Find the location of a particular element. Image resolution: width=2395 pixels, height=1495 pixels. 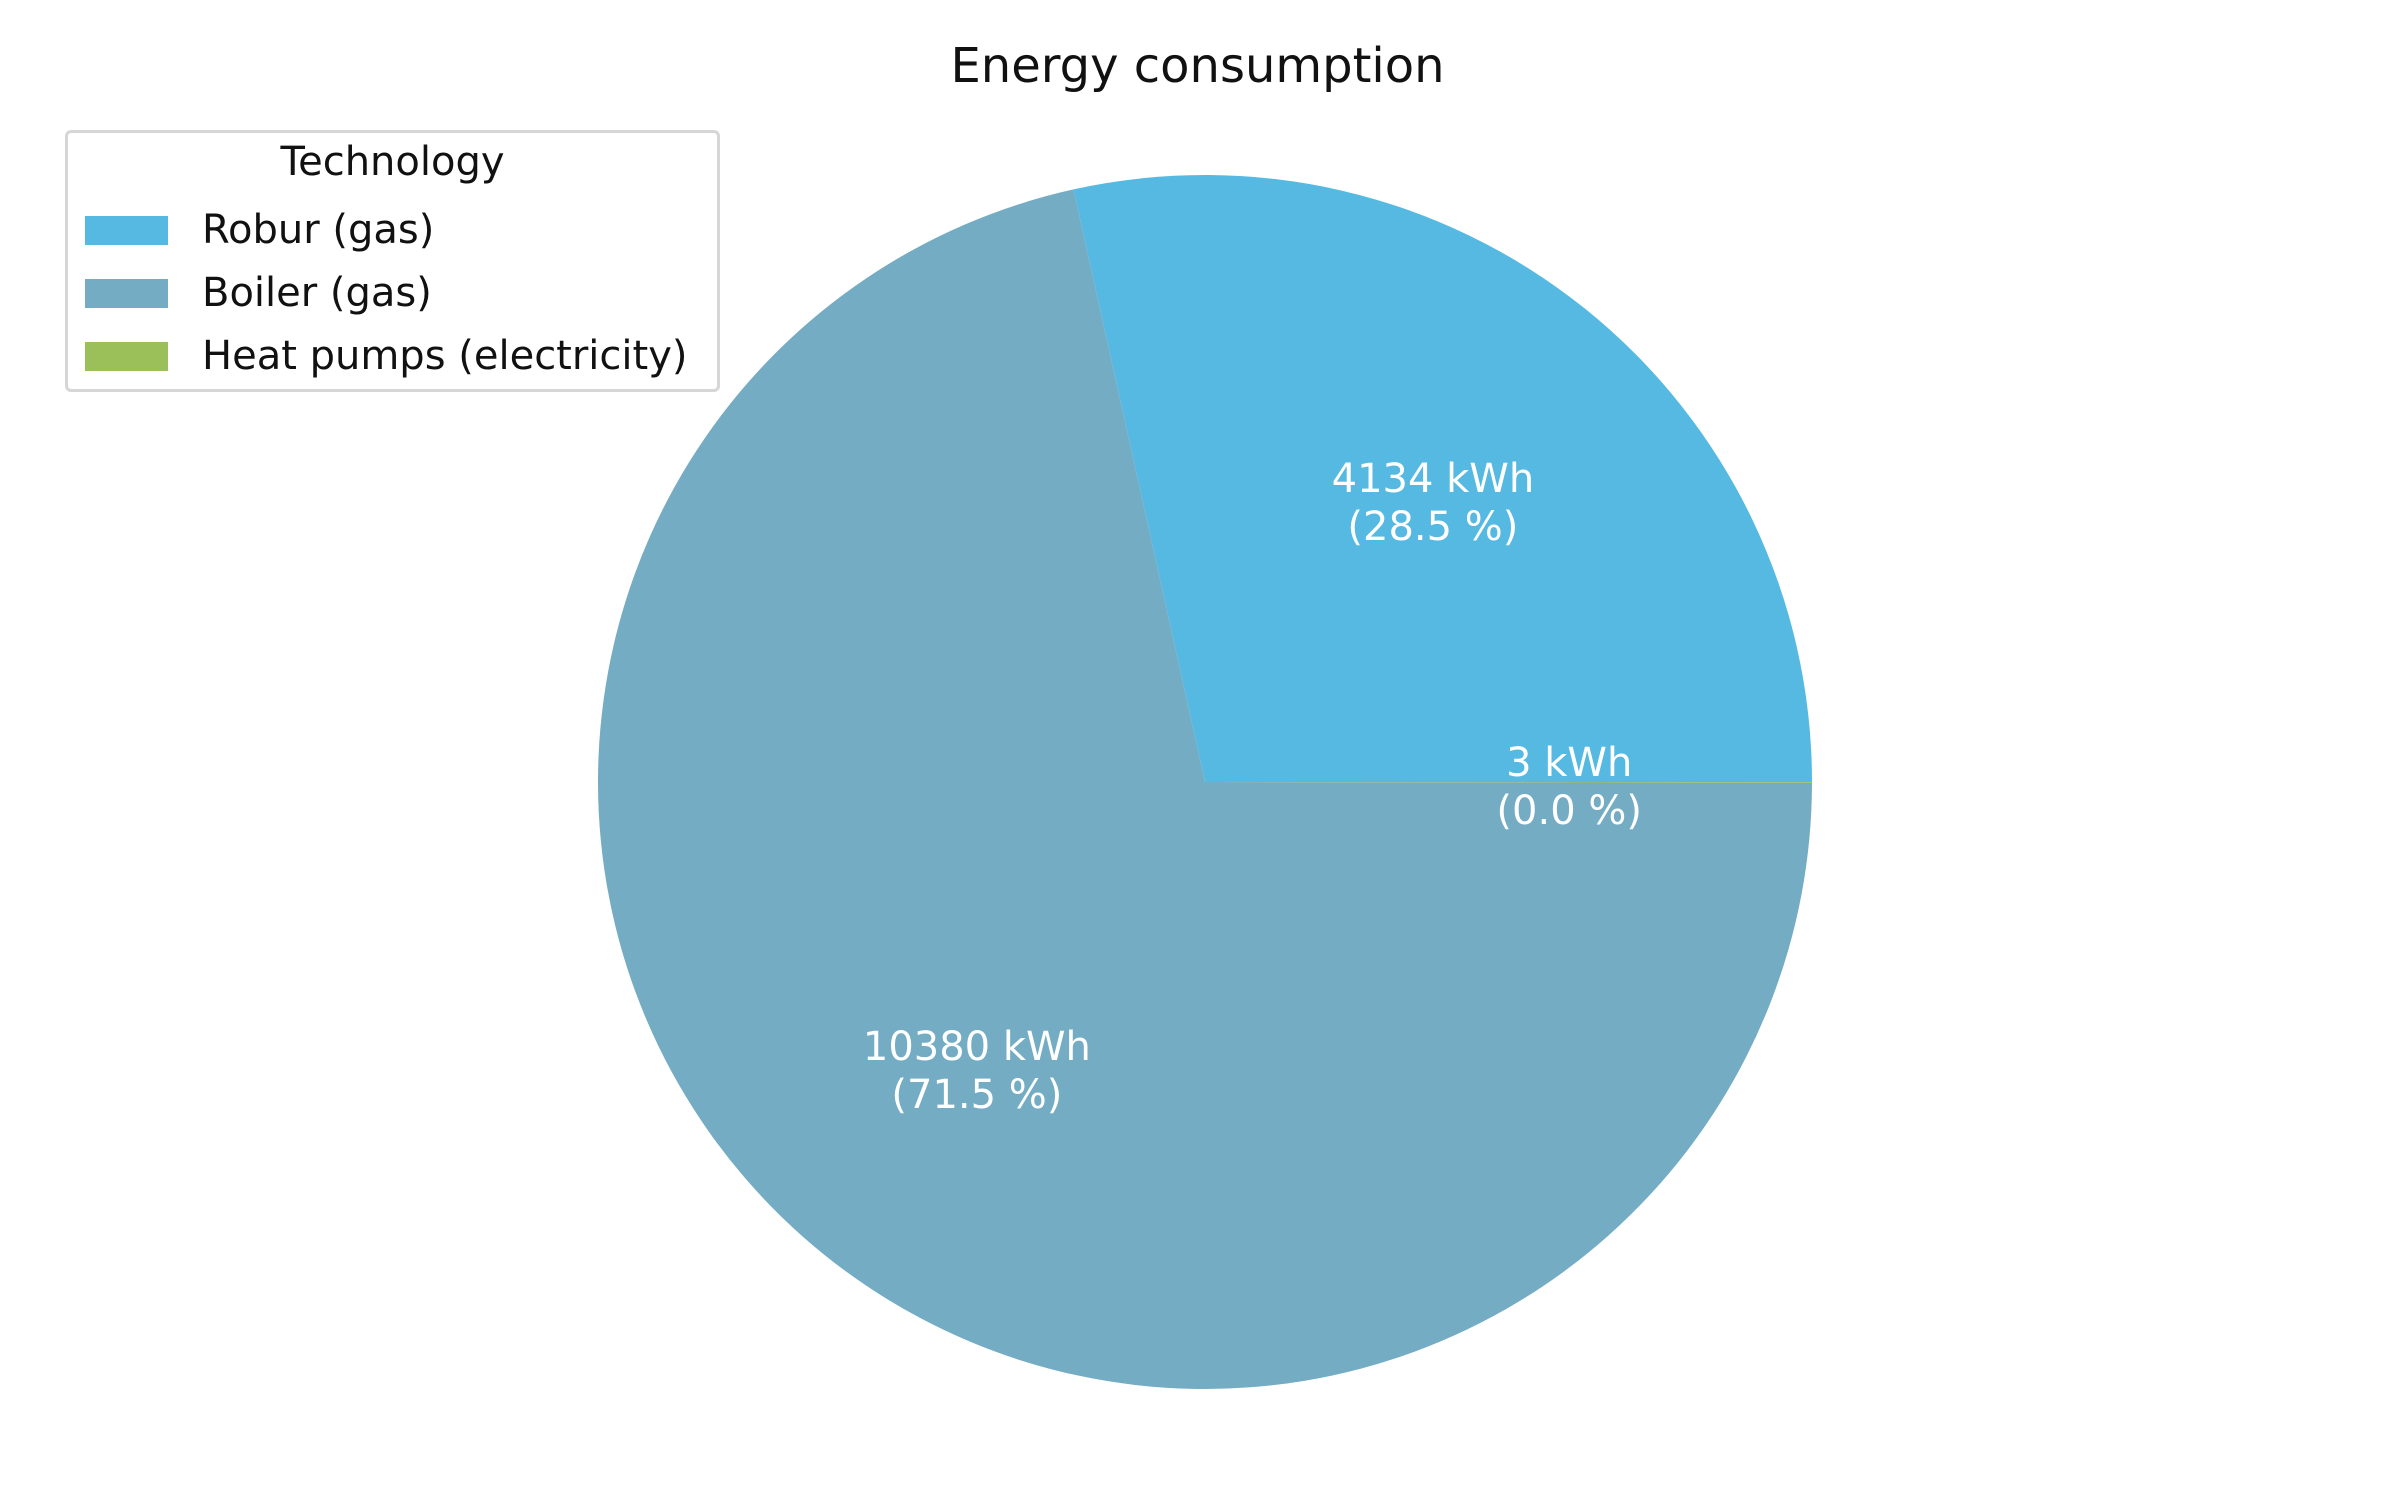

legend-swatch-robur is located at coordinates (126, 230).